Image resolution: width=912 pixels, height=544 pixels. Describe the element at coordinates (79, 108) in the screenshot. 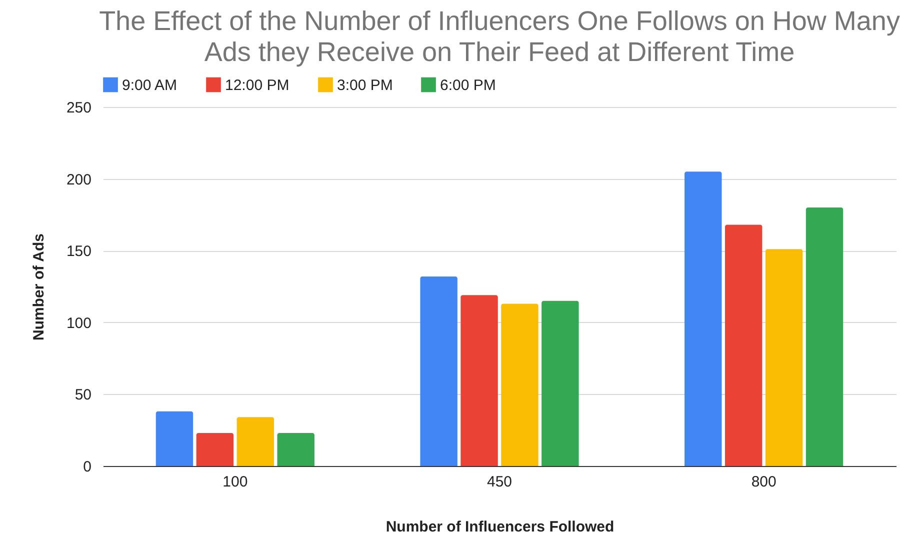

I see `y-tick-label: 250` at that location.